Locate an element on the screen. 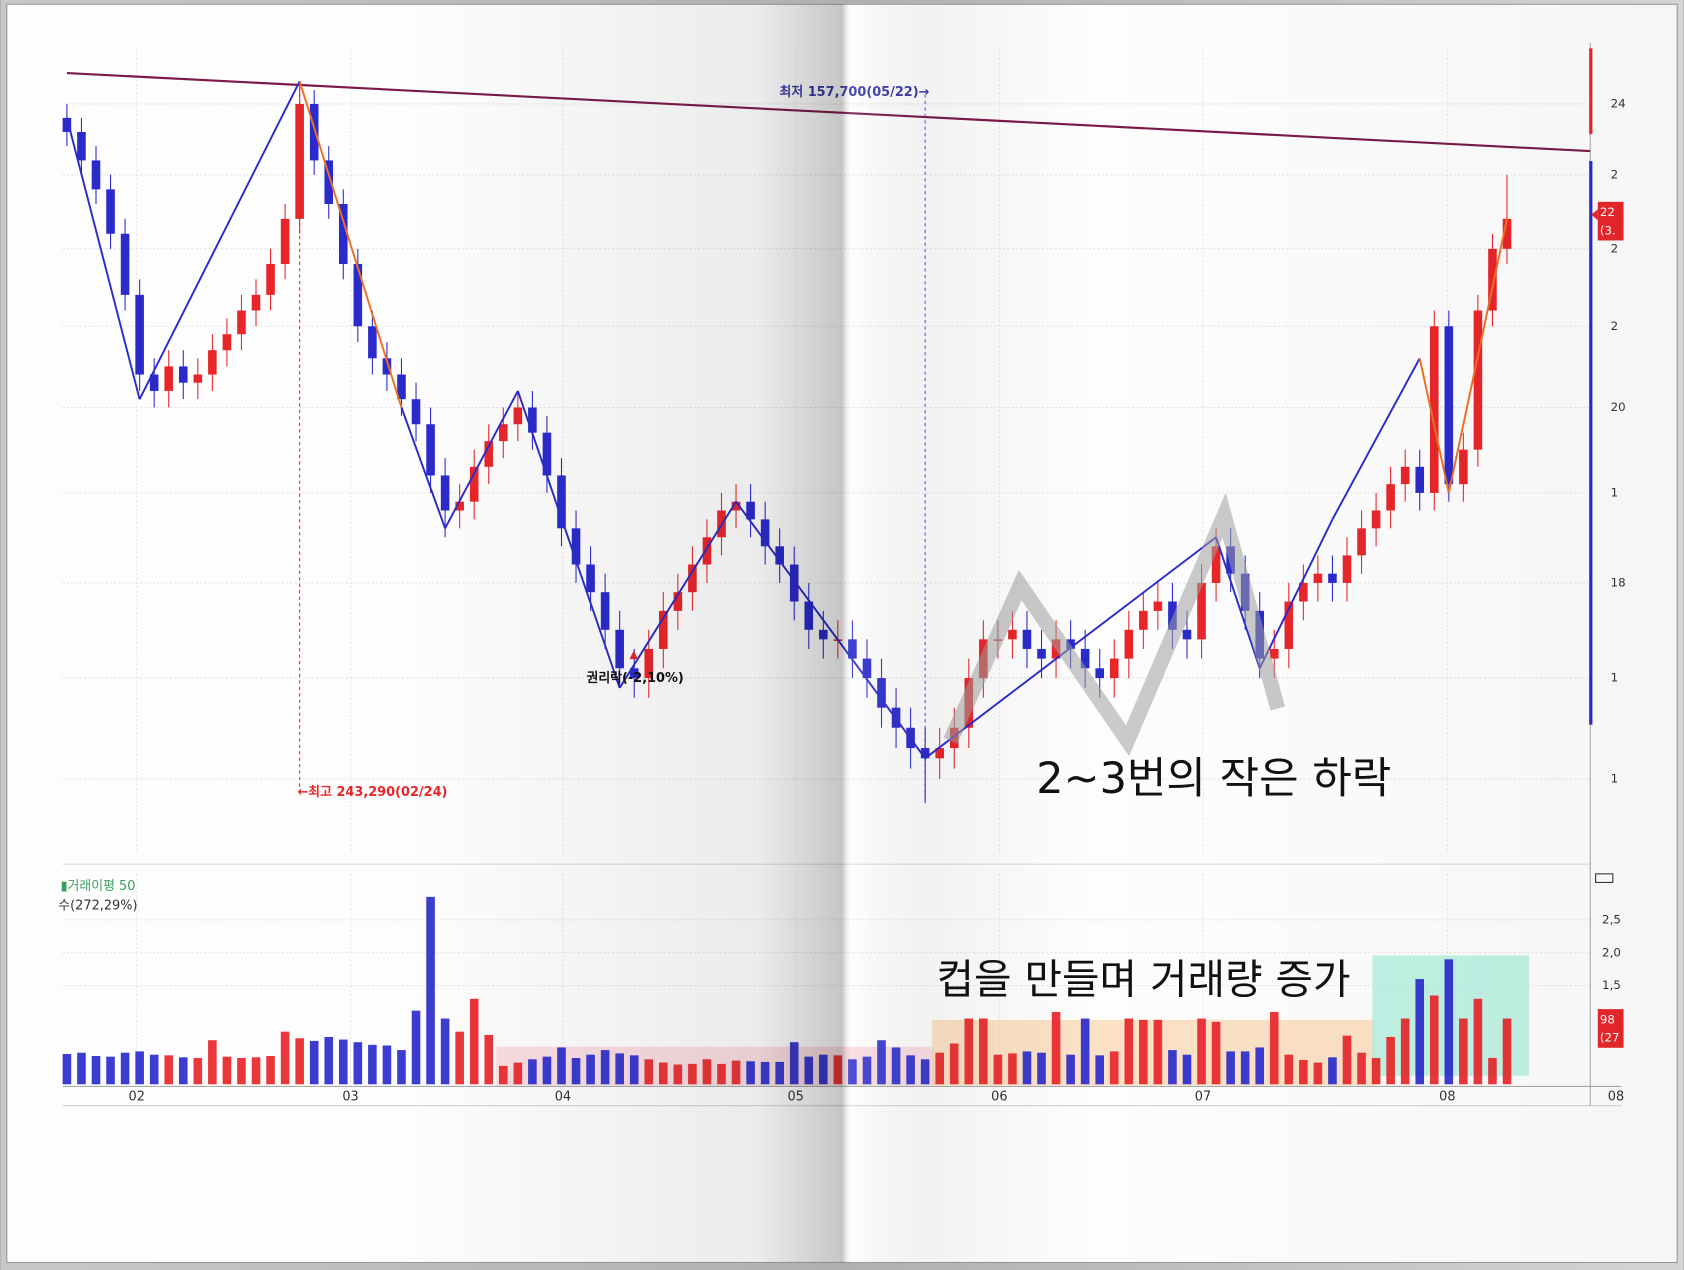 The height and width of the screenshot is (1270, 1684). high-annotation: ←최고 243,290(02/24) is located at coordinates (372, 792).